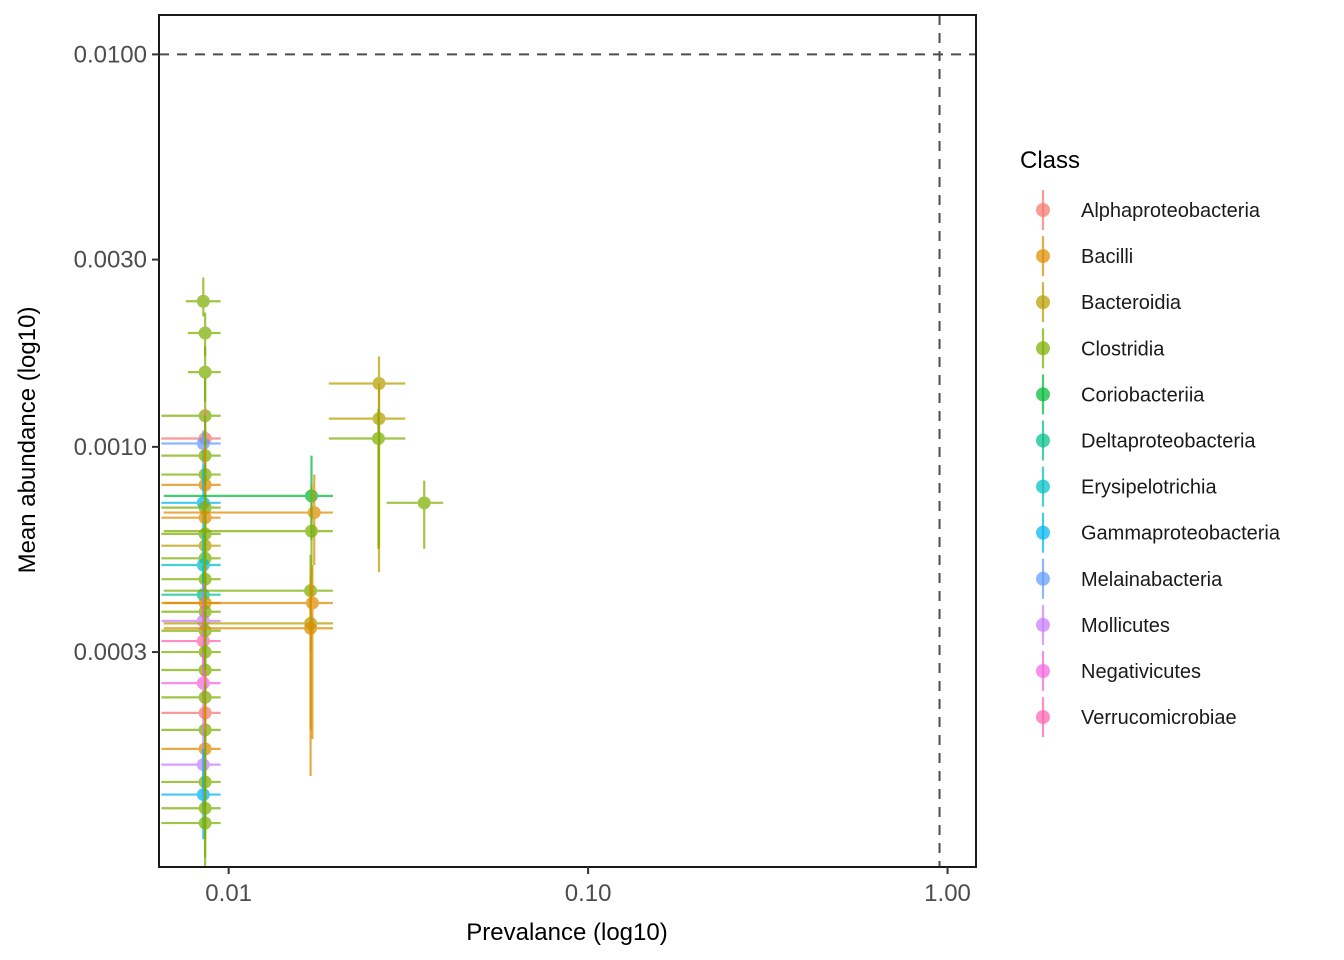 The image size is (1344, 960). Describe the element at coordinates (1143, 395) in the screenshot. I see `legend-label: Coriobacteriia` at that location.